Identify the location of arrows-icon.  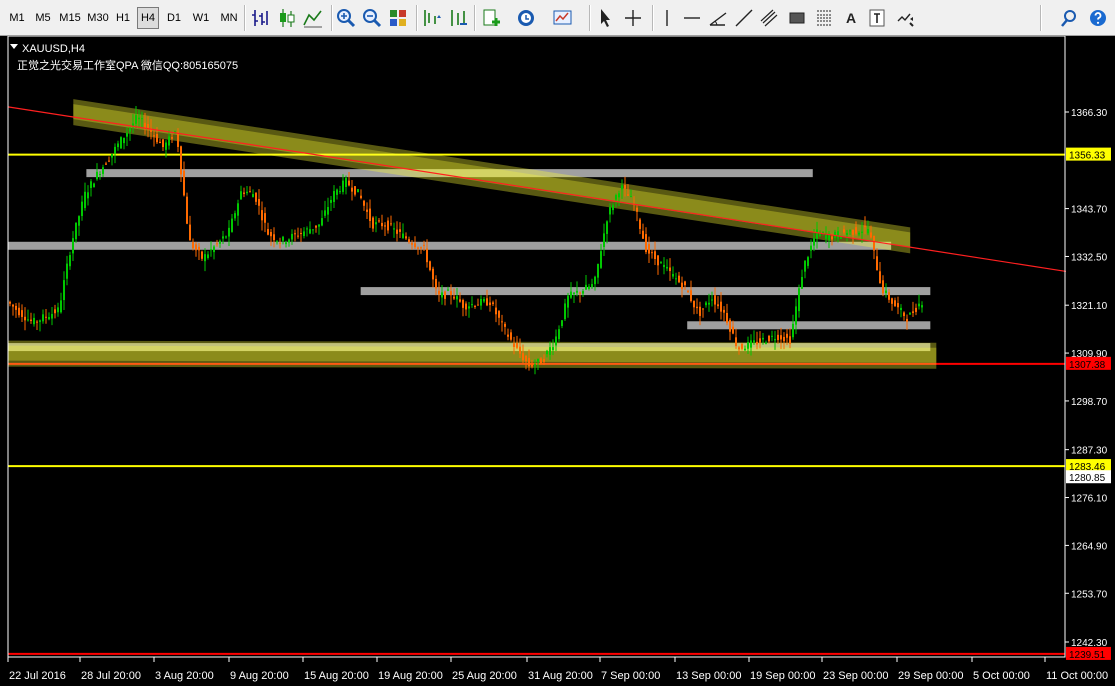
(905, 18).